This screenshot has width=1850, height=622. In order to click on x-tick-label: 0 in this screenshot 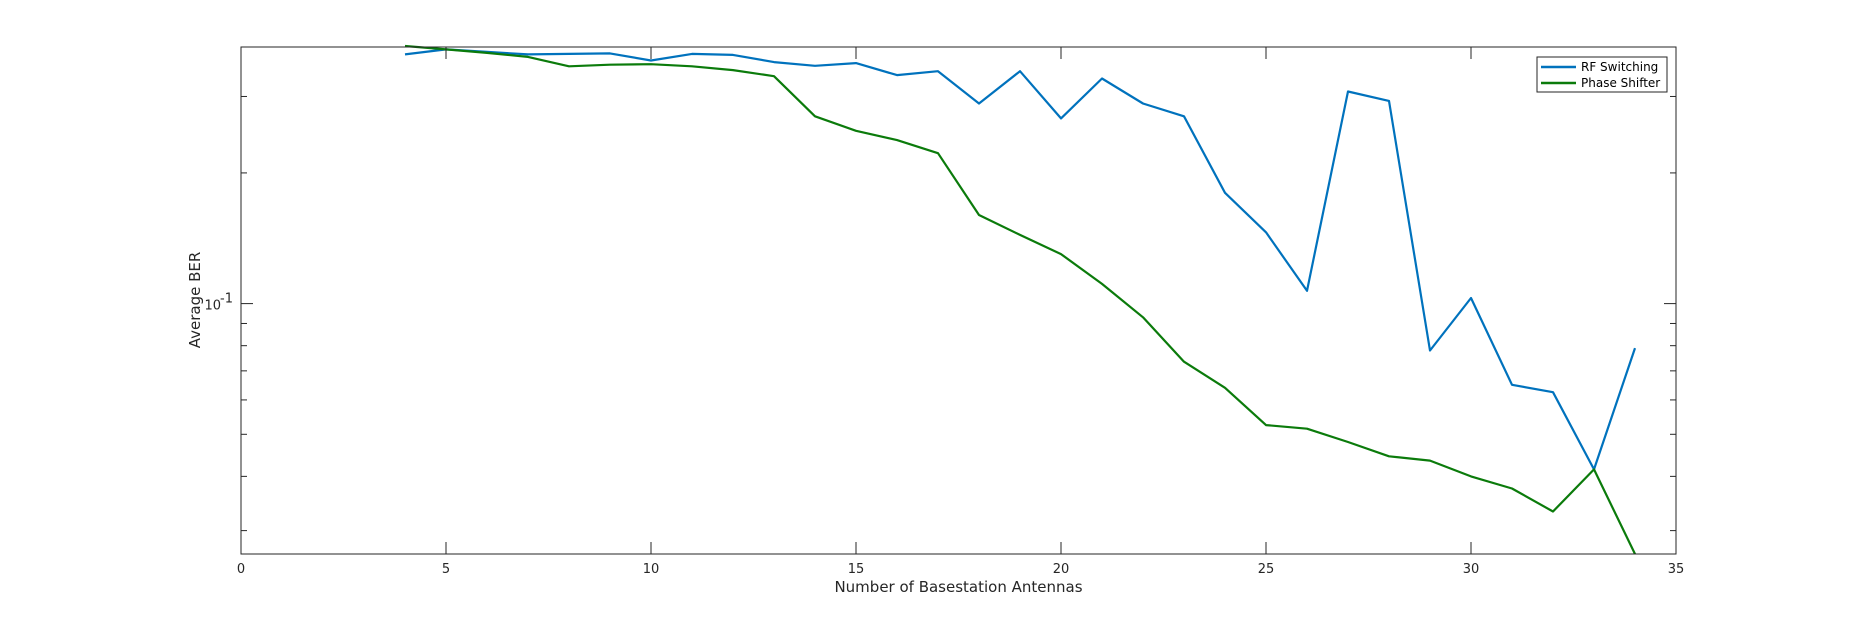, I will do `click(241, 569)`.